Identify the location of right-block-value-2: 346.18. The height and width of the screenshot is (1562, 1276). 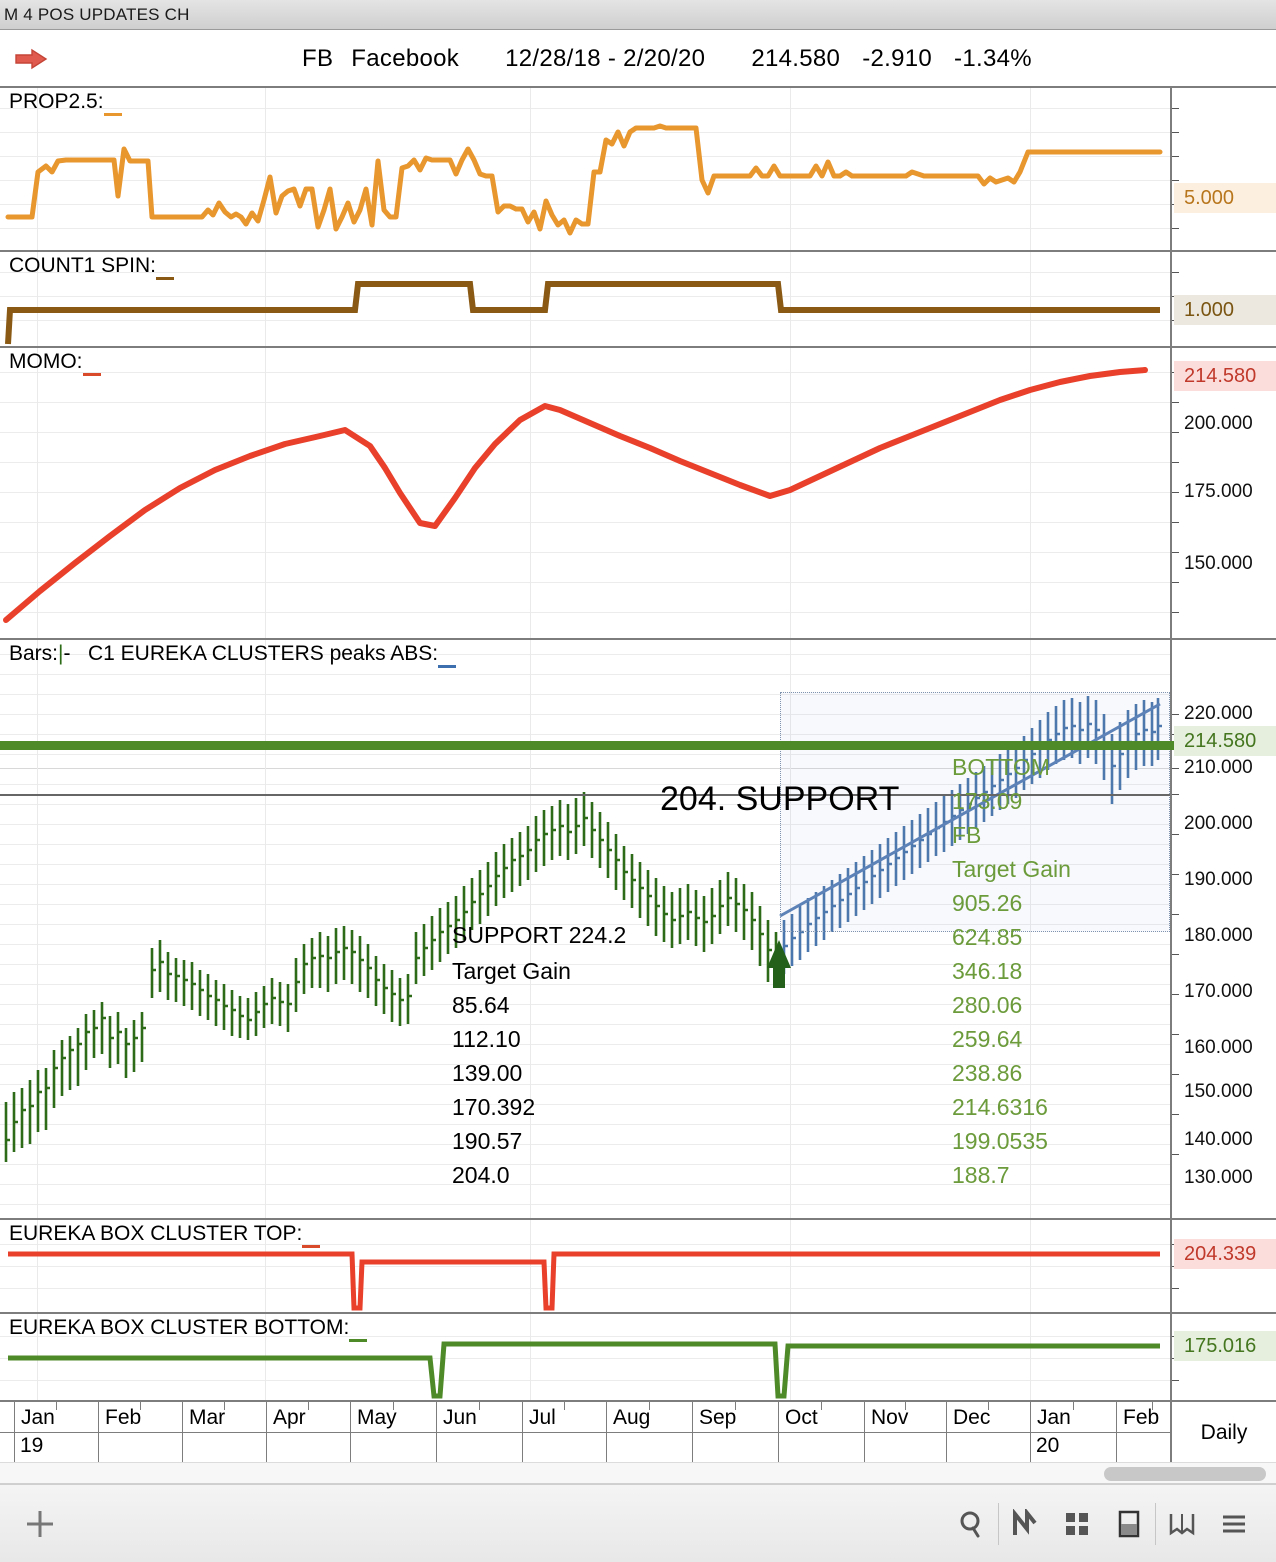
(987, 971).